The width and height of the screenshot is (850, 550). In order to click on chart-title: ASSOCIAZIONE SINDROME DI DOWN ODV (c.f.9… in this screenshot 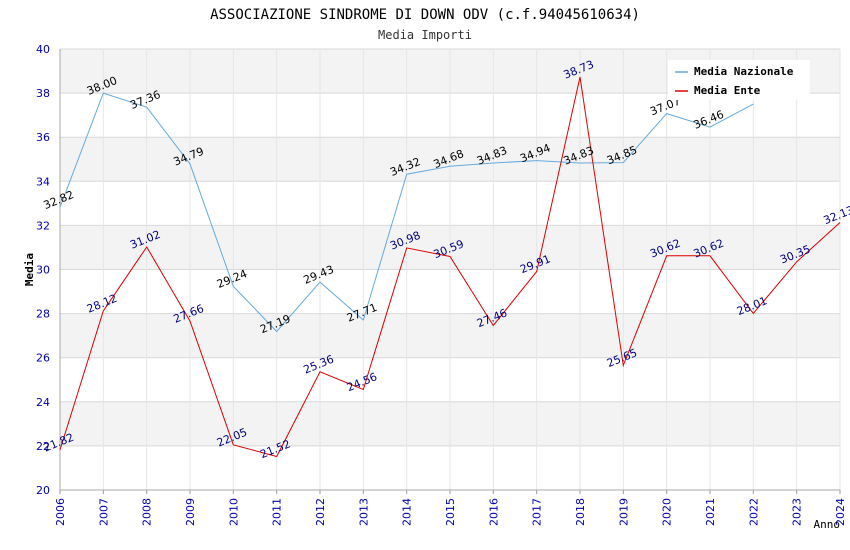, I will do `click(425, 15)`.